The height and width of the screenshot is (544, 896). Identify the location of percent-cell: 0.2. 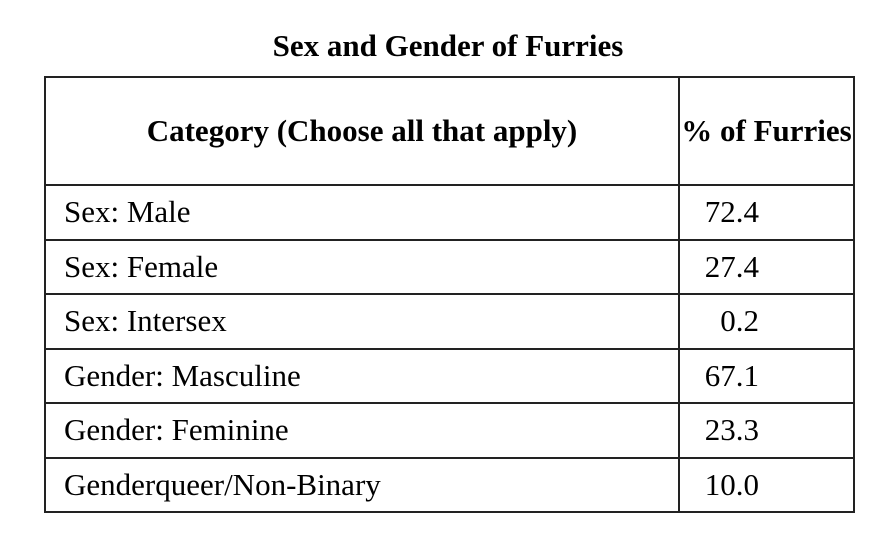
(766, 321).